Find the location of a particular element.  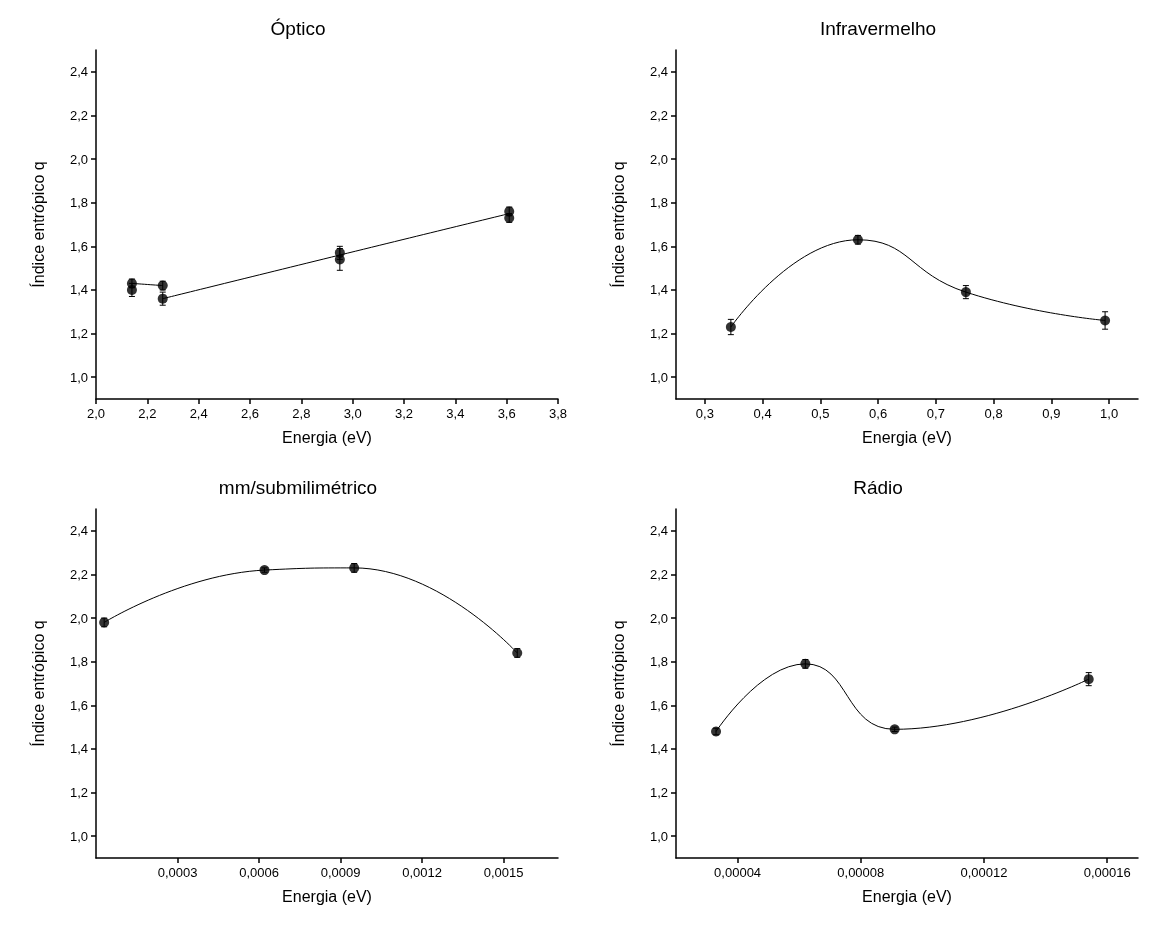

x-tick-label: 2,6 is located at coordinates (250, 413).